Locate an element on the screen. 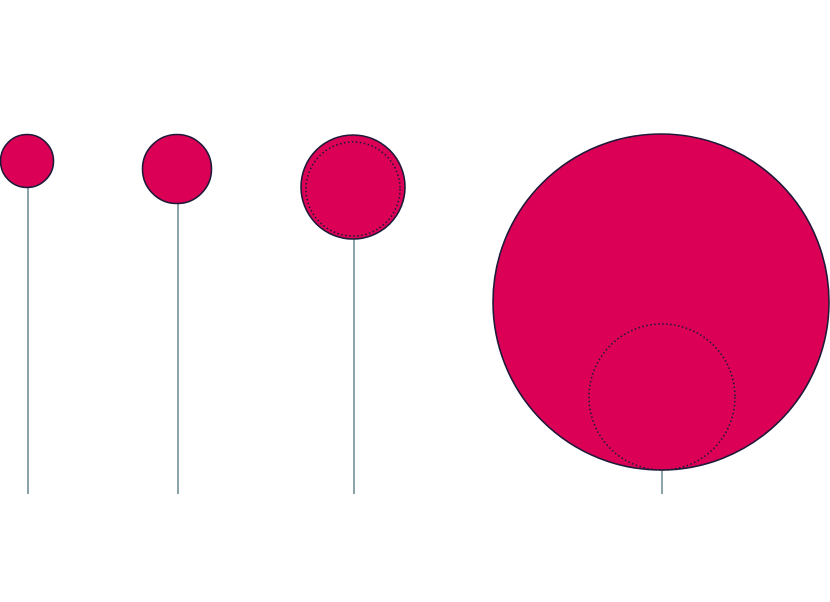 The image size is (830, 602). pin-3-inner-dotted-circle is located at coordinates (353, 189).